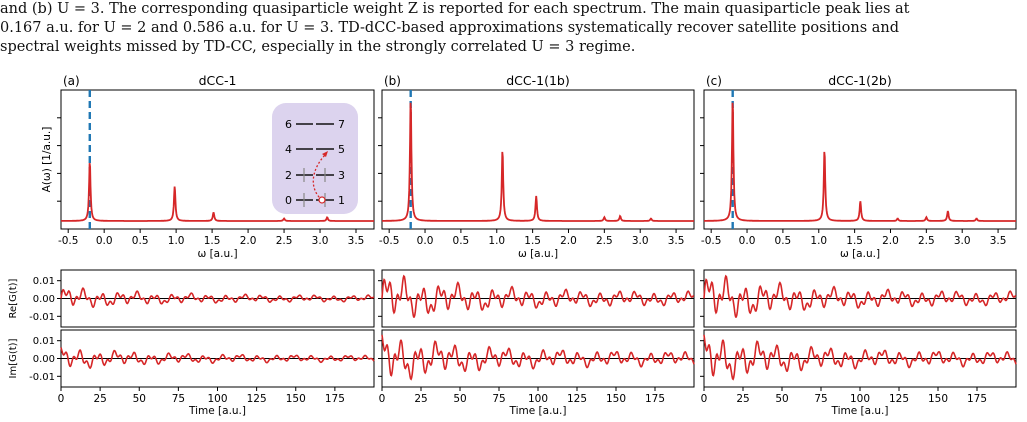 This screenshot has height=422, width=1027. I want to click on level-label-right: 7, so click(341, 124).